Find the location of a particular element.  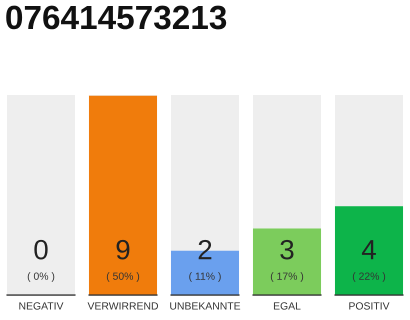

annotation: ( 11% ) is located at coordinates (205, 277).